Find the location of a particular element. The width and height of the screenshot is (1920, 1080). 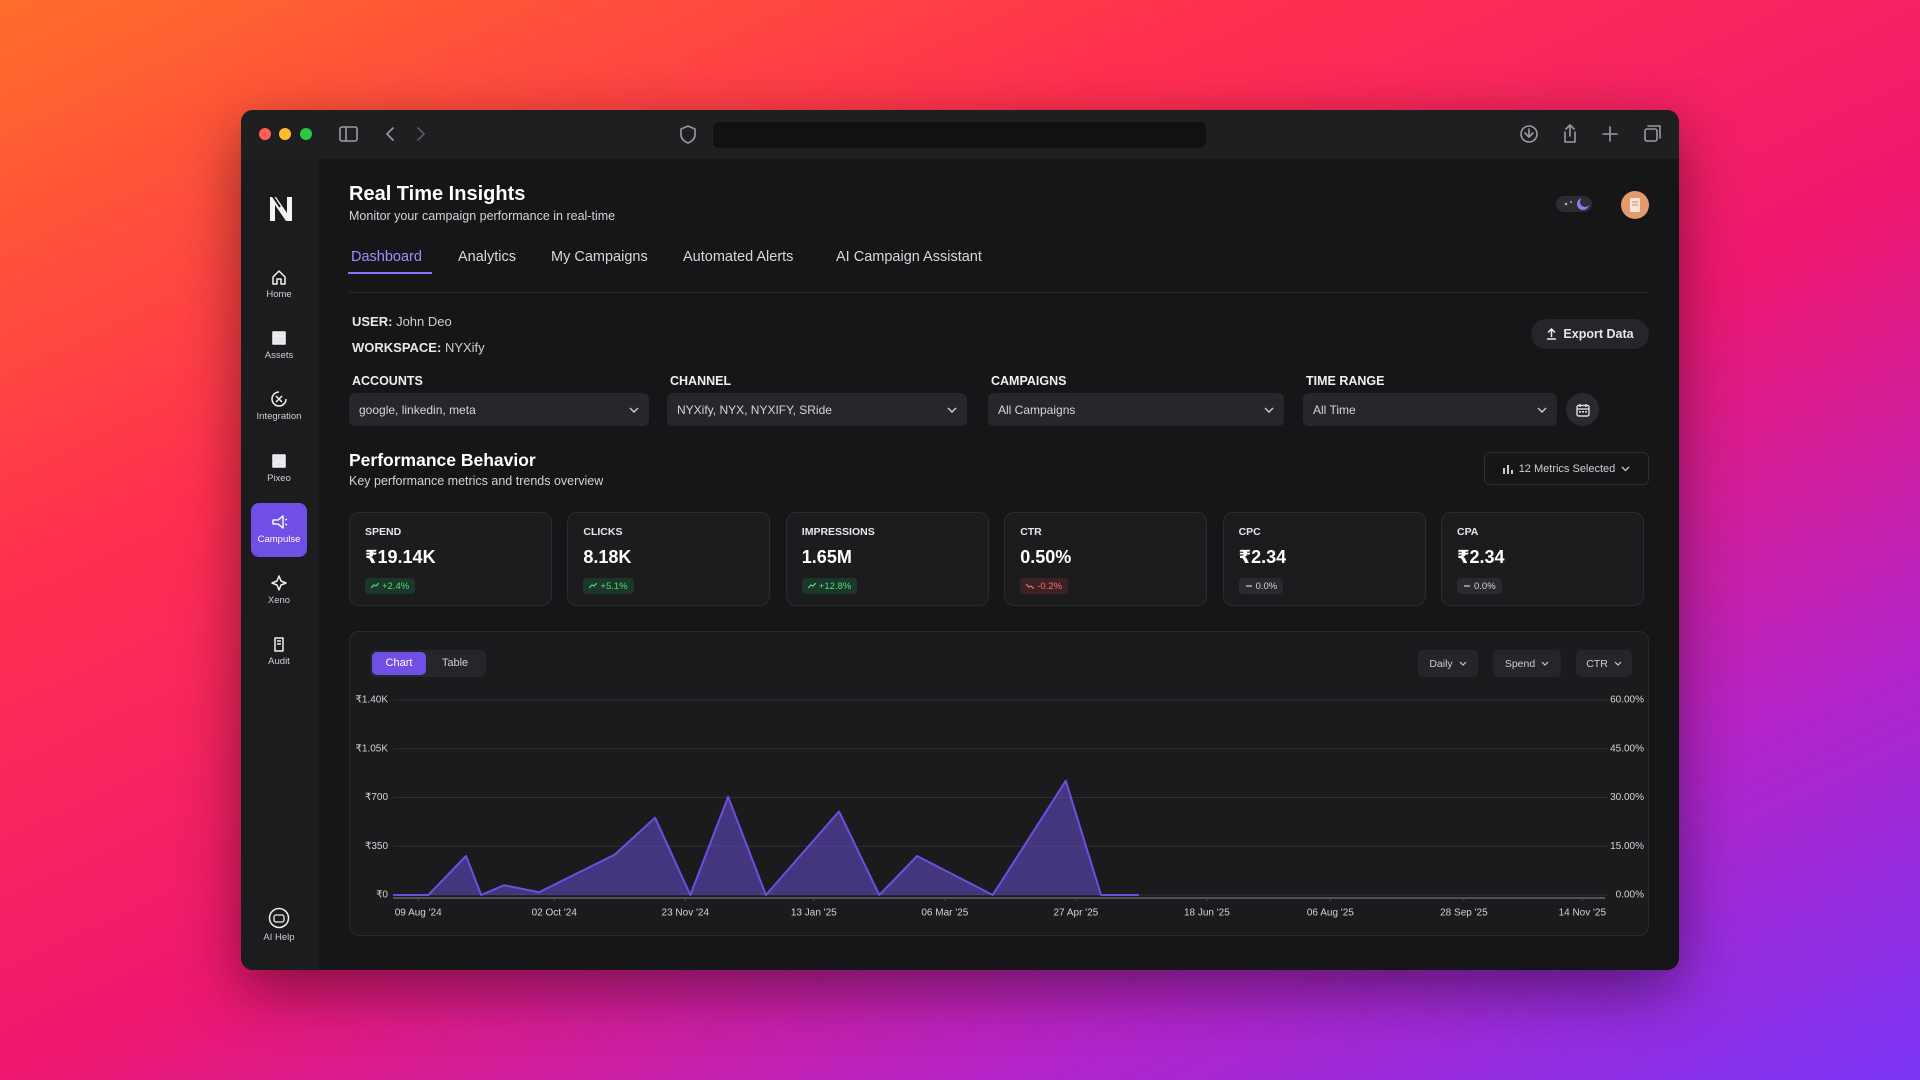

tab-overview-button is located at coordinates (1651, 135).